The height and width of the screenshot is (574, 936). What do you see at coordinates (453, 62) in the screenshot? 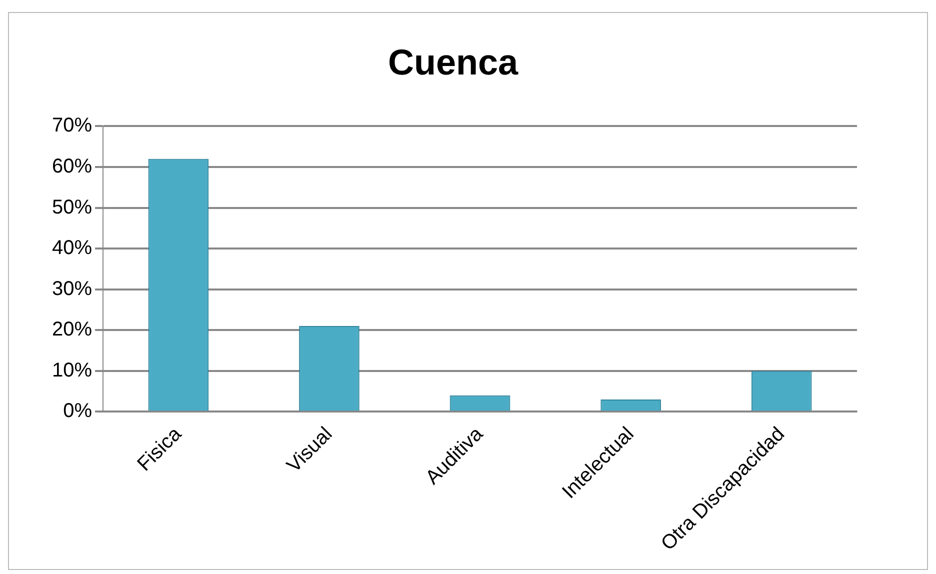
I see `chart-title: Cuenca` at bounding box center [453, 62].